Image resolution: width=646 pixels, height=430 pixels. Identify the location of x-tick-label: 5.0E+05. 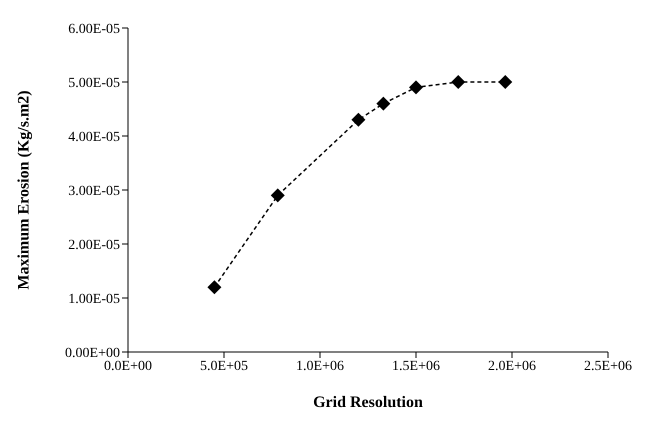
(224, 366).